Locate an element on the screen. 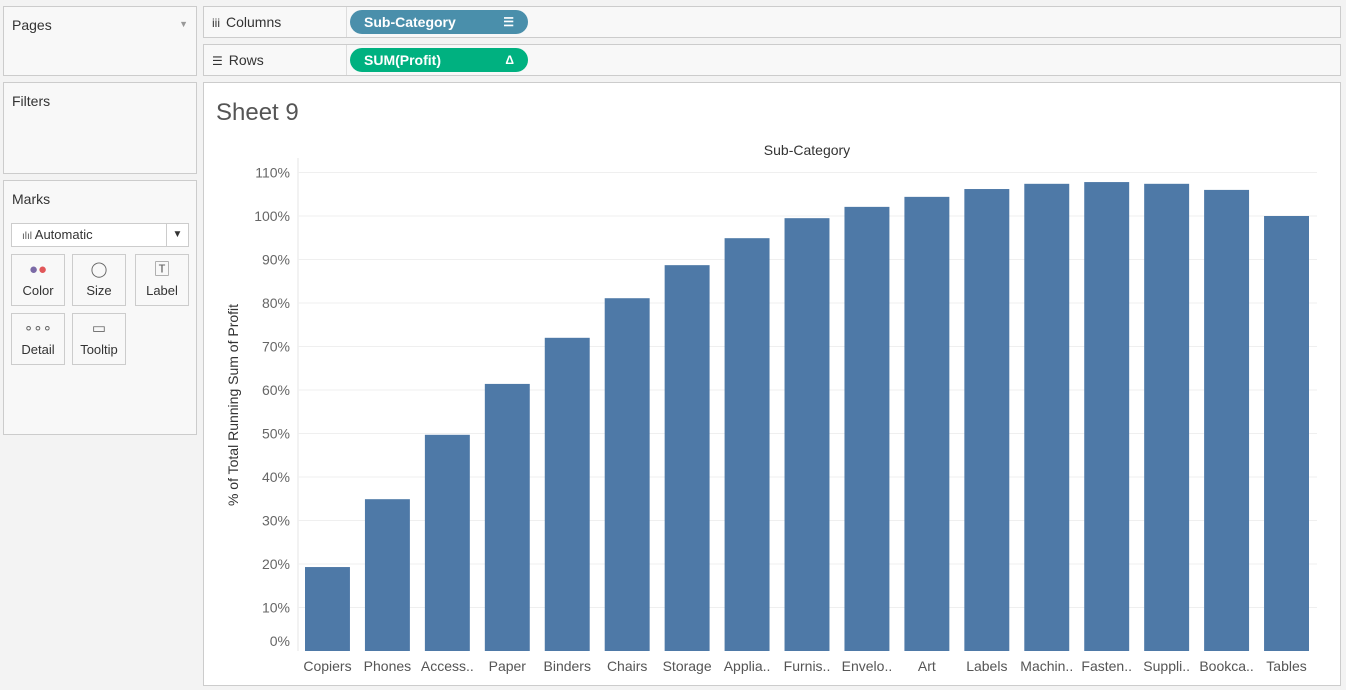  x-tick-label: Art is located at coordinates (927, 666).